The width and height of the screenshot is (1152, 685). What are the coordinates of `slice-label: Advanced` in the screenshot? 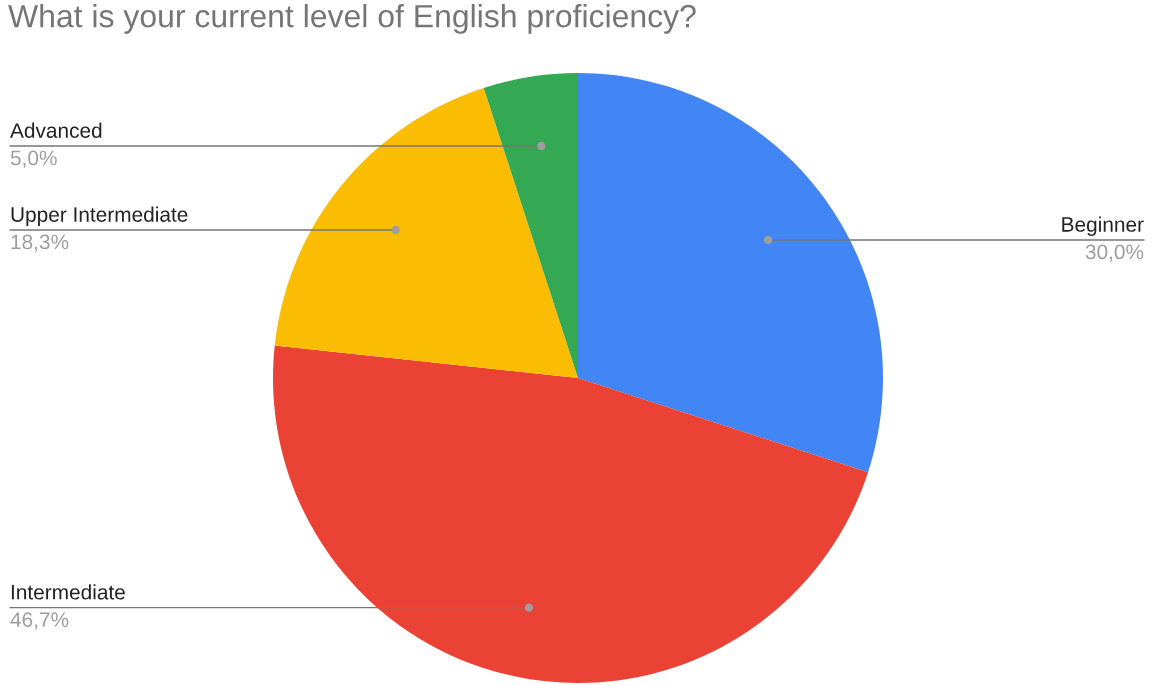 It's located at (56, 130).